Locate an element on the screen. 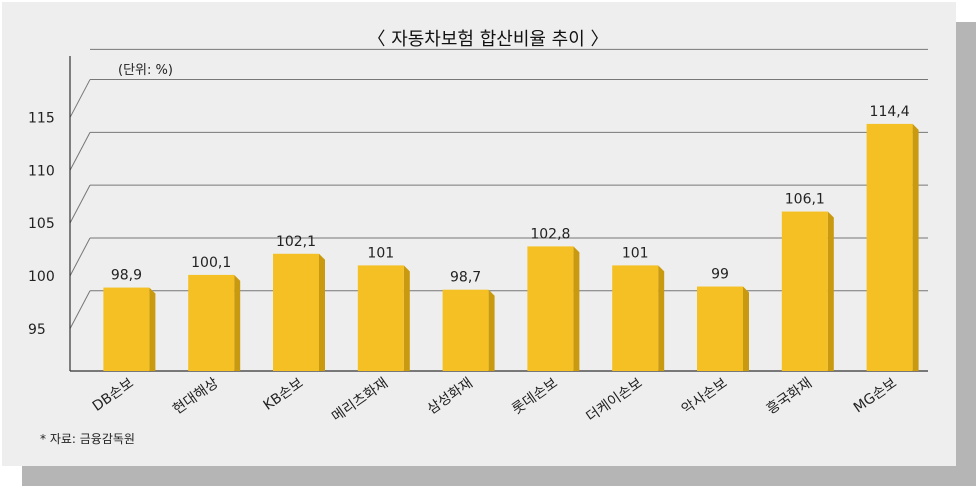 The width and height of the screenshot is (976, 486). value-label: 102,8 is located at coordinates (550, 234).